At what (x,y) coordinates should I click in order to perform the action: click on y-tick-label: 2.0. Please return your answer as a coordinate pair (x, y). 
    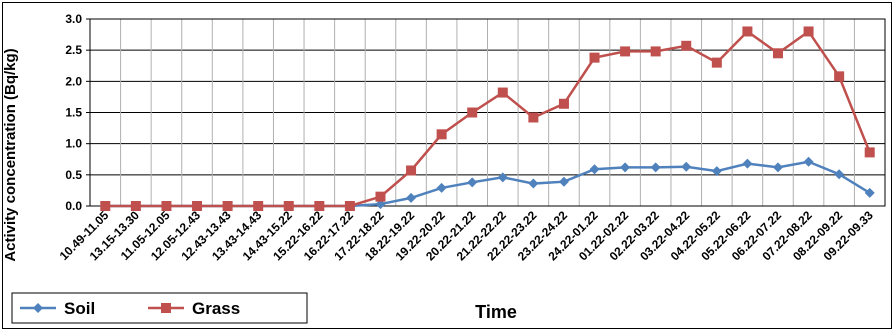
    Looking at the image, I should click on (73, 81).